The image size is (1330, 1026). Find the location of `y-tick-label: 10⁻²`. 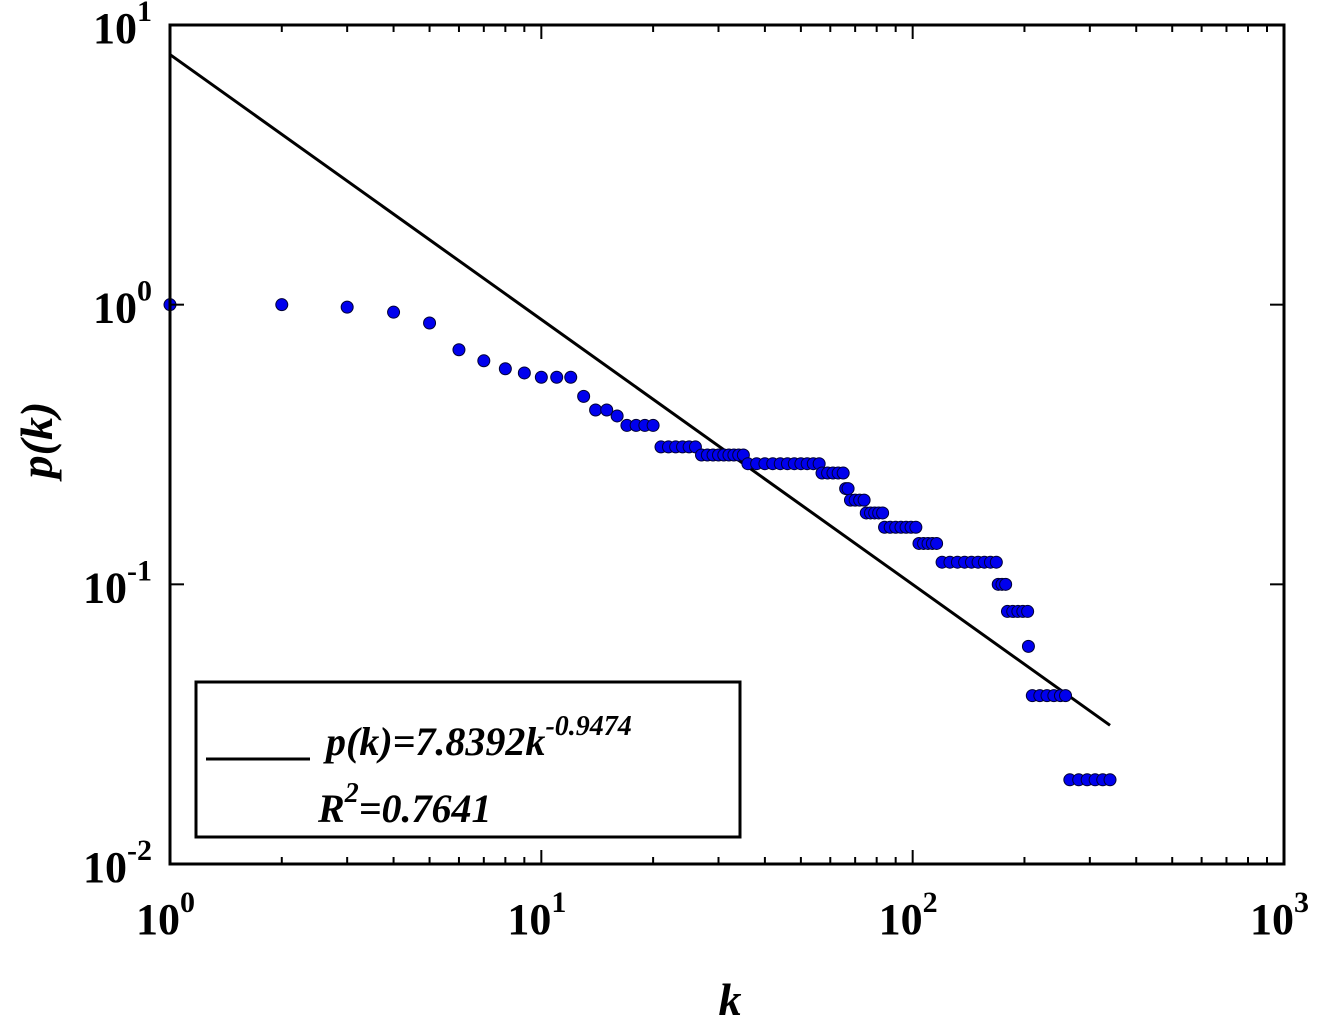

y-tick-label: 10⁻² is located at coordinates (117, 863).